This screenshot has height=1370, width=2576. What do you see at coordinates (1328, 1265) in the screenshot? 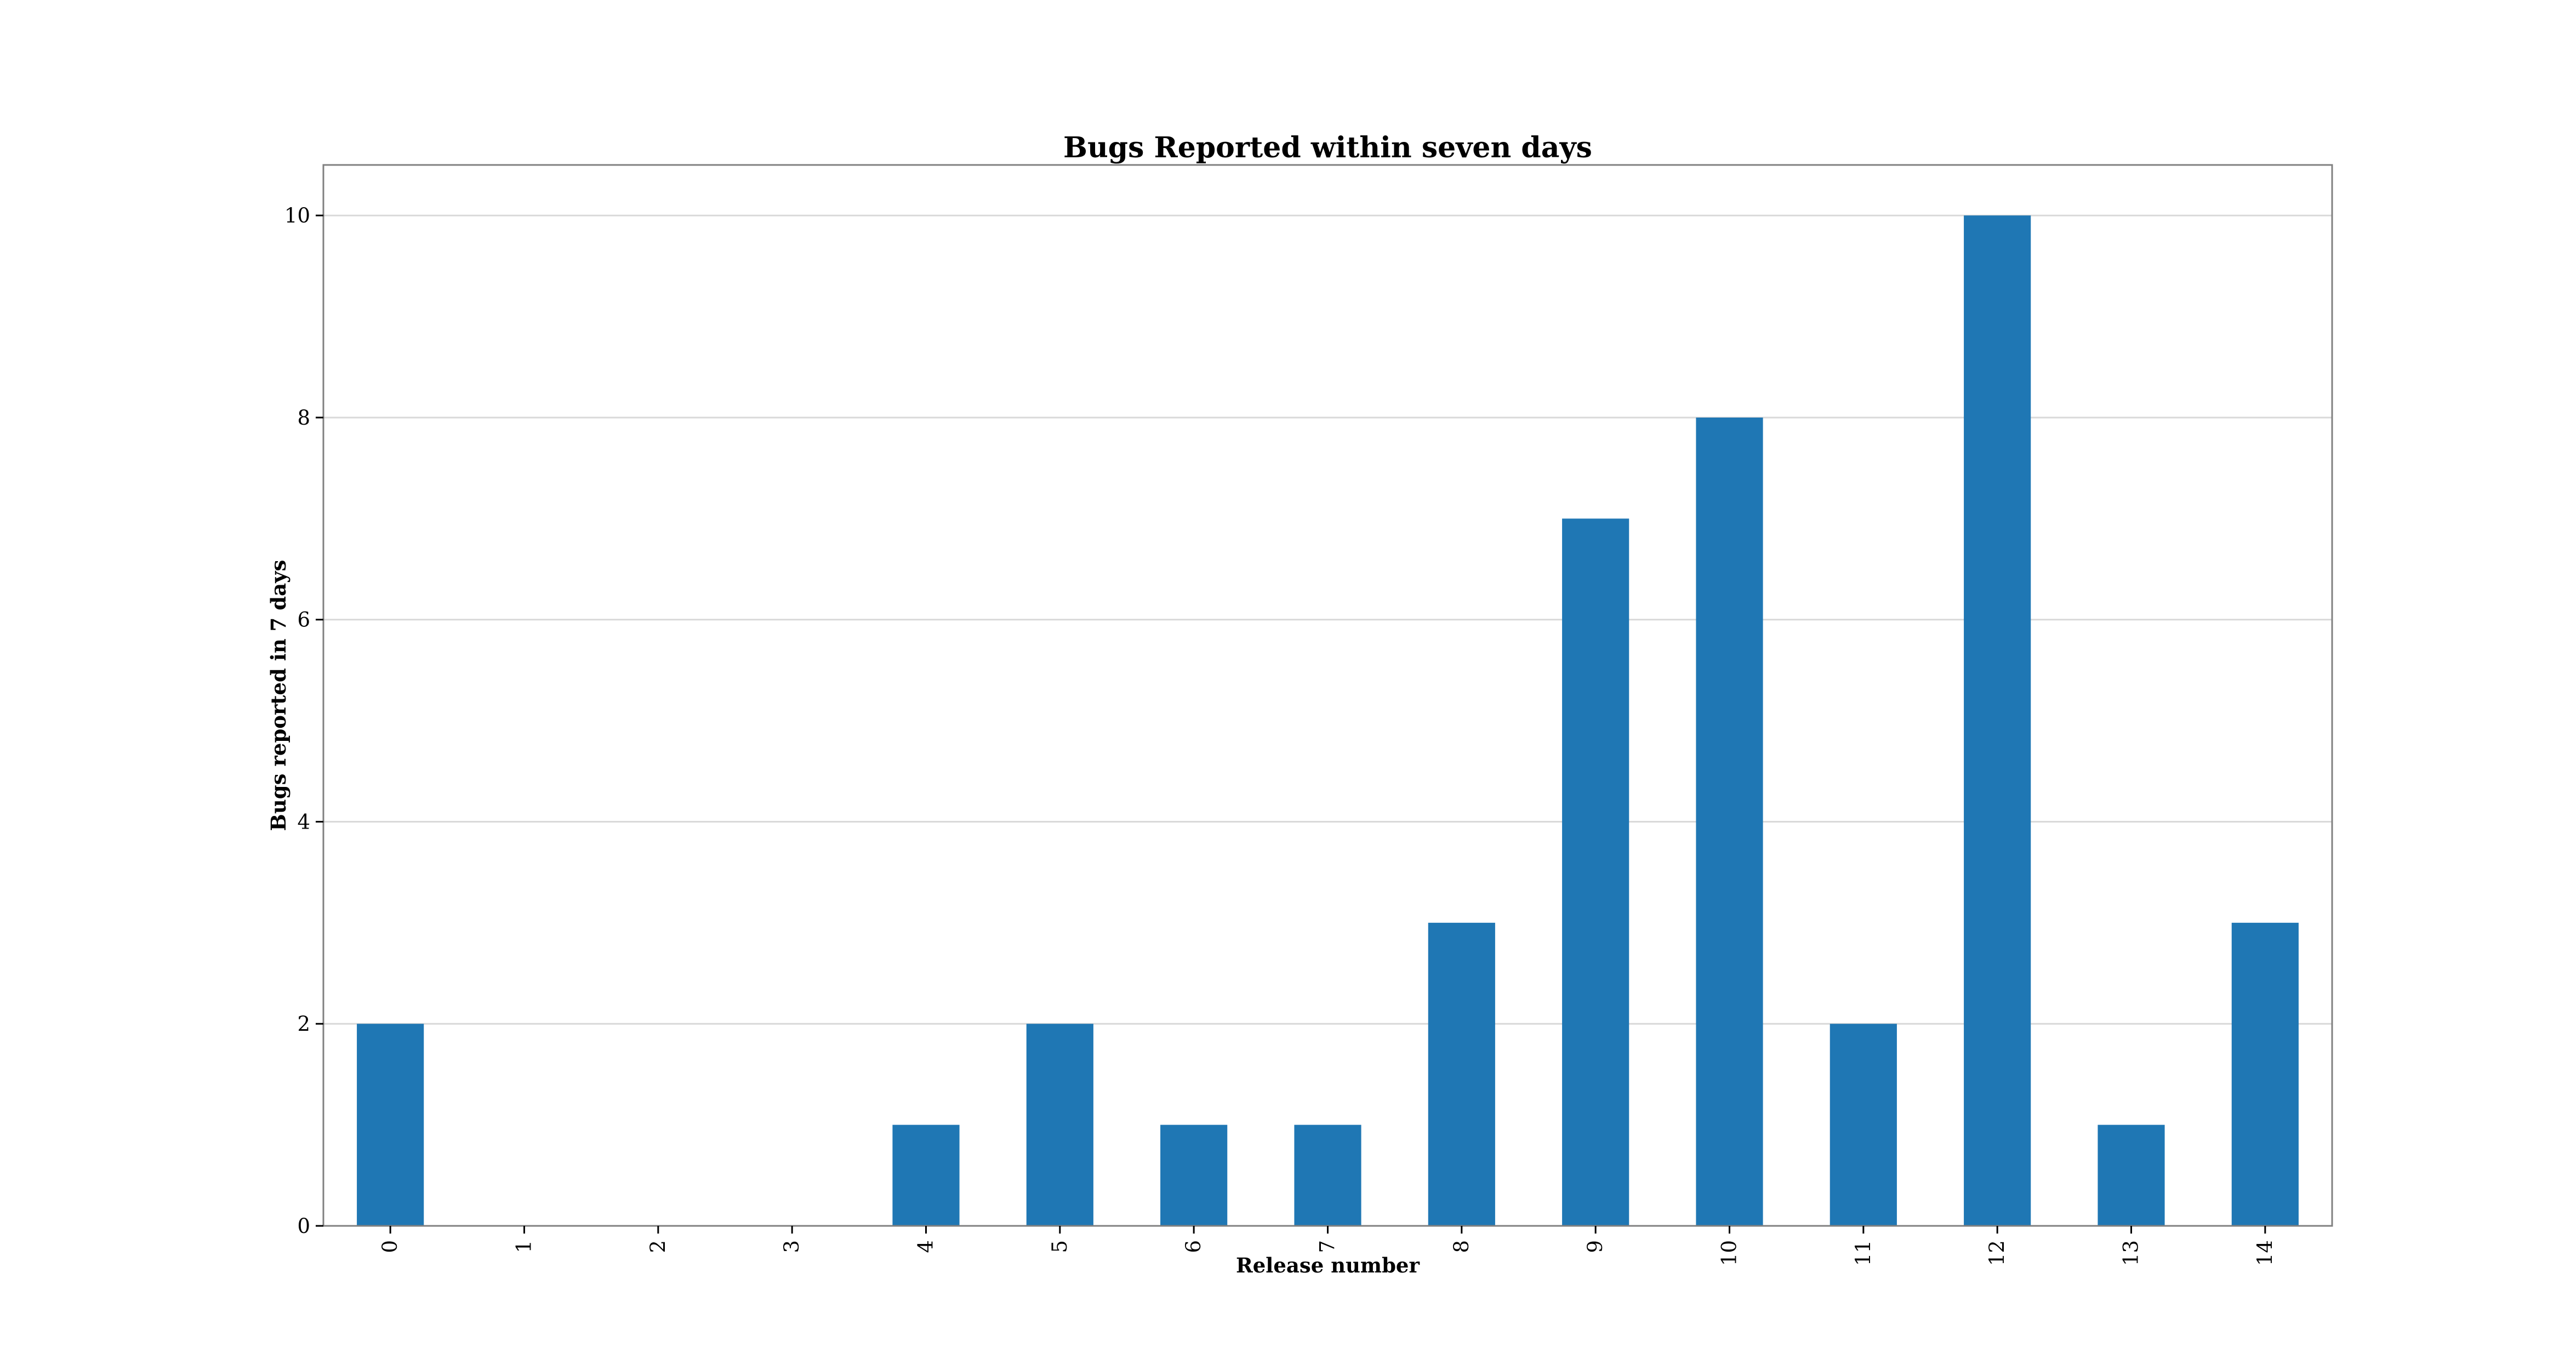
I see `x-axis-title: Release number` at bounding box center [1328, 1265].